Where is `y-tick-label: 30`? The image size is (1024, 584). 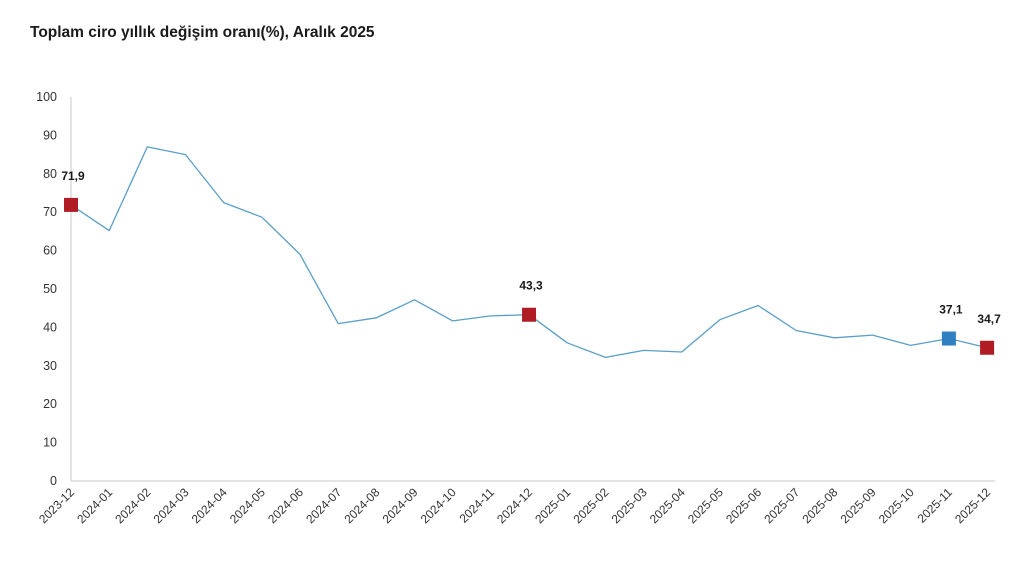
y-tick-label: 30 is located at coordinates (50, 366).